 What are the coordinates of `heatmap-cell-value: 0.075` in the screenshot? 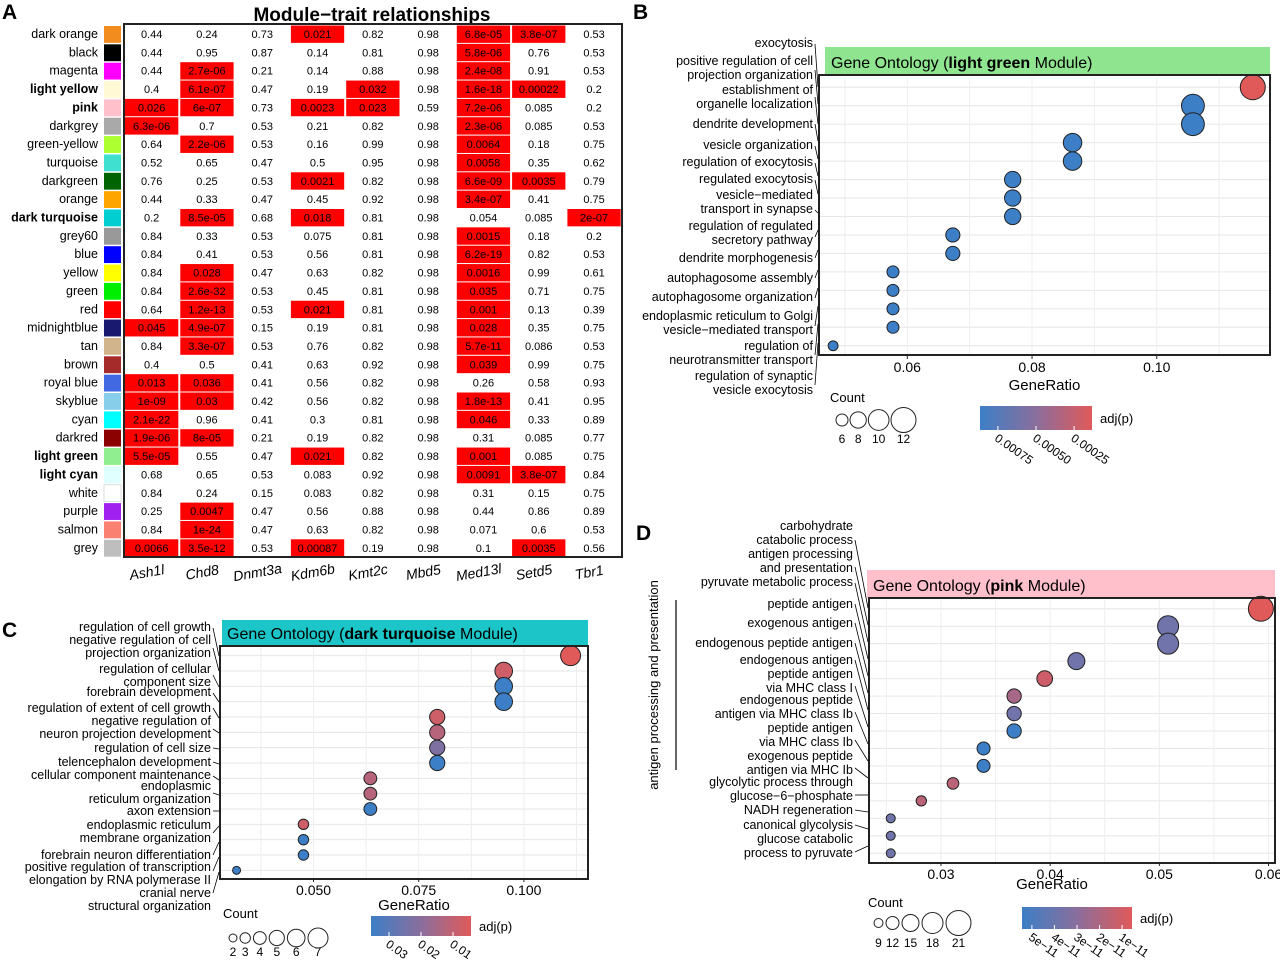 It's located at (318, 237).